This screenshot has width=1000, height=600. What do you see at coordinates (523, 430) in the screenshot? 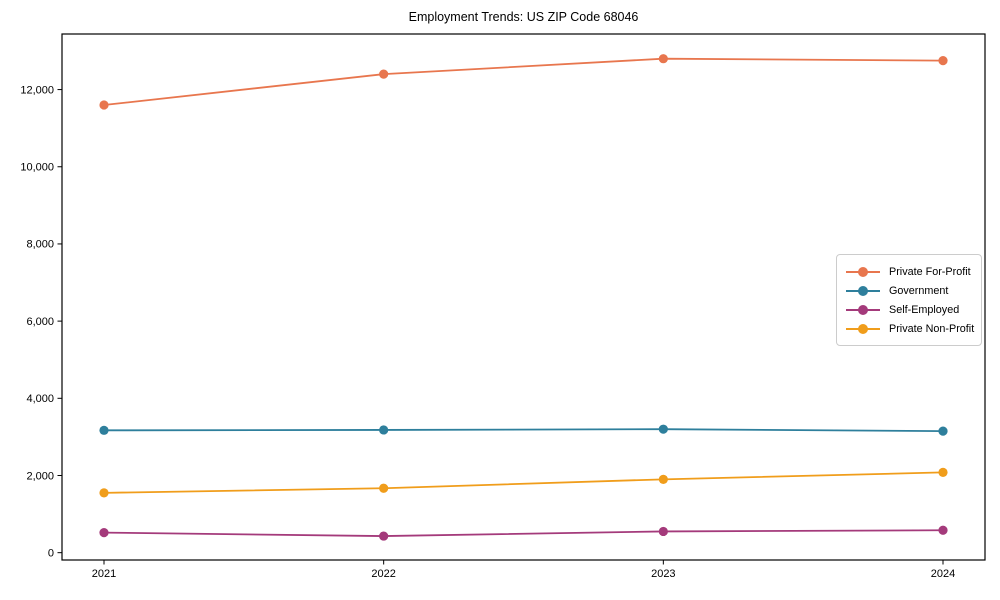
I see `series-line-government` at bounding box center [523, 430].